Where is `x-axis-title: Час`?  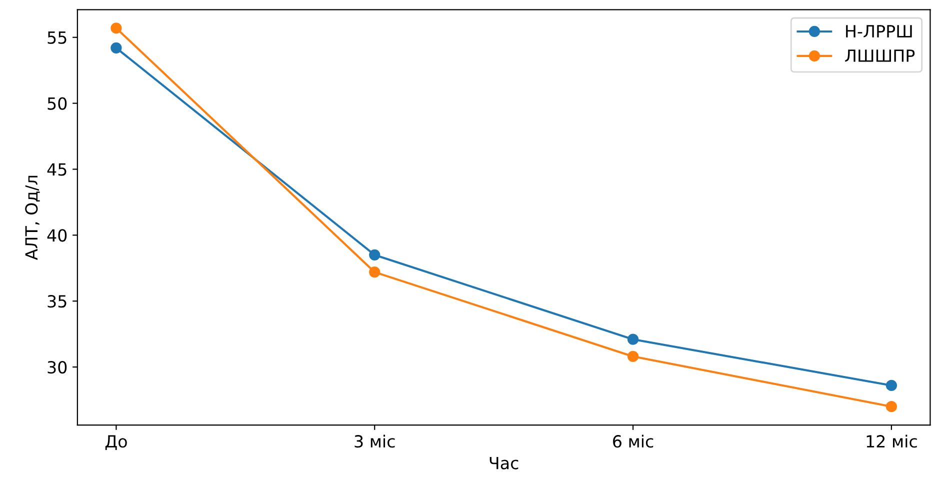
x-axis-title: Час is located at coordinates (504, 463).